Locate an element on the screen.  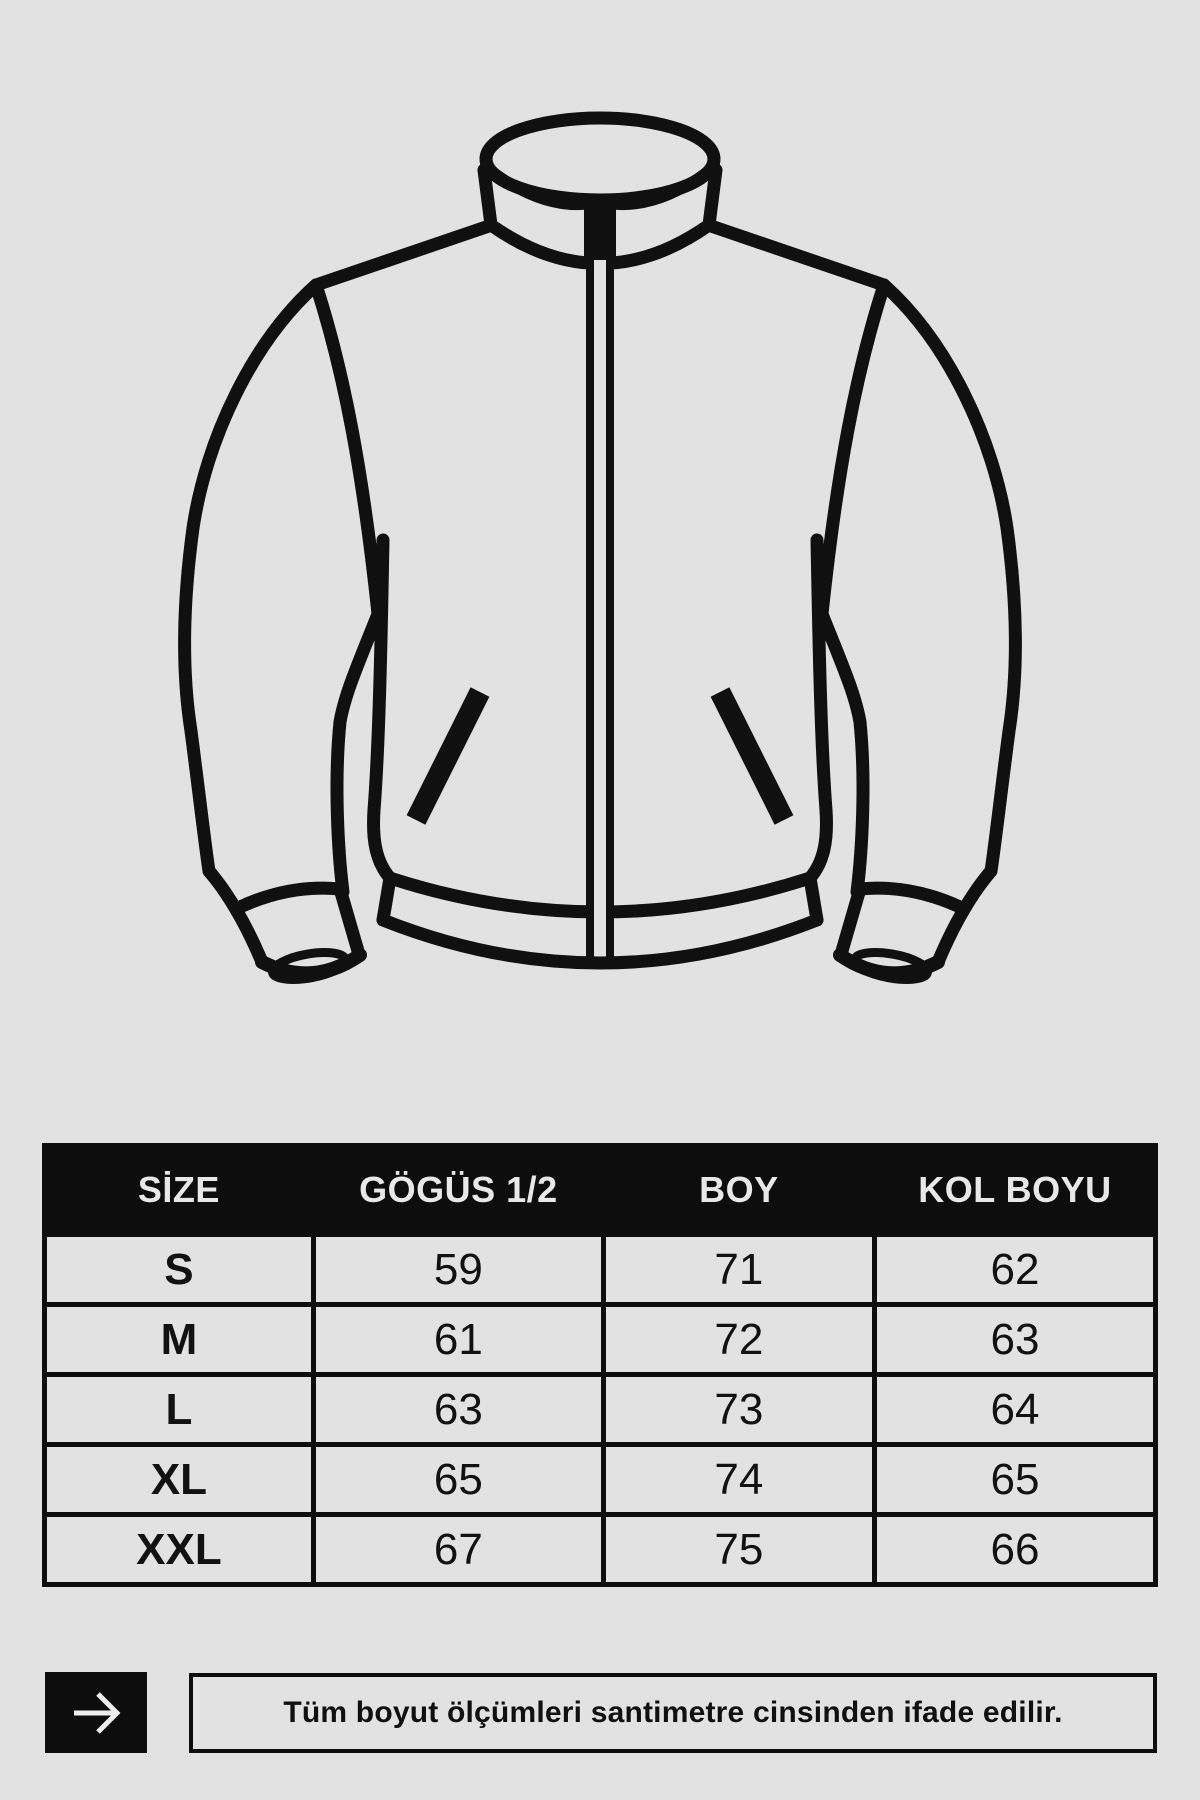
size-label-cell: XL is located at coordinates (179, 1479).